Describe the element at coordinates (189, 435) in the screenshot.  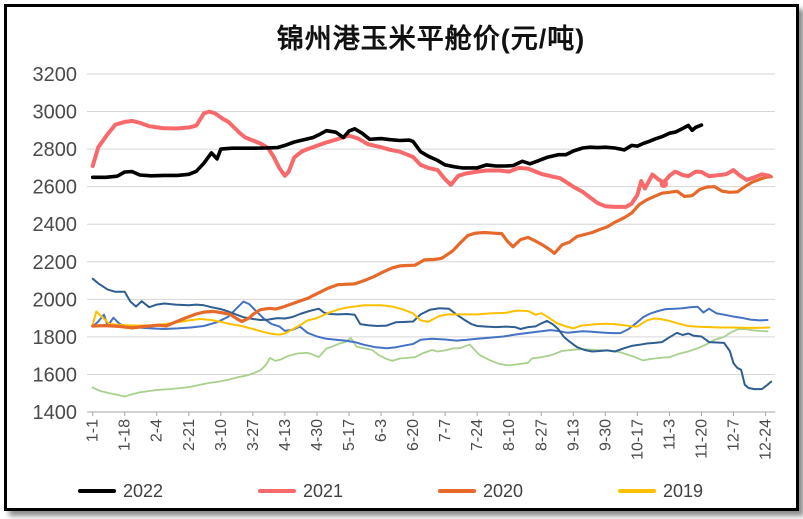
I see `x-tick-label: 2-21` at that location.